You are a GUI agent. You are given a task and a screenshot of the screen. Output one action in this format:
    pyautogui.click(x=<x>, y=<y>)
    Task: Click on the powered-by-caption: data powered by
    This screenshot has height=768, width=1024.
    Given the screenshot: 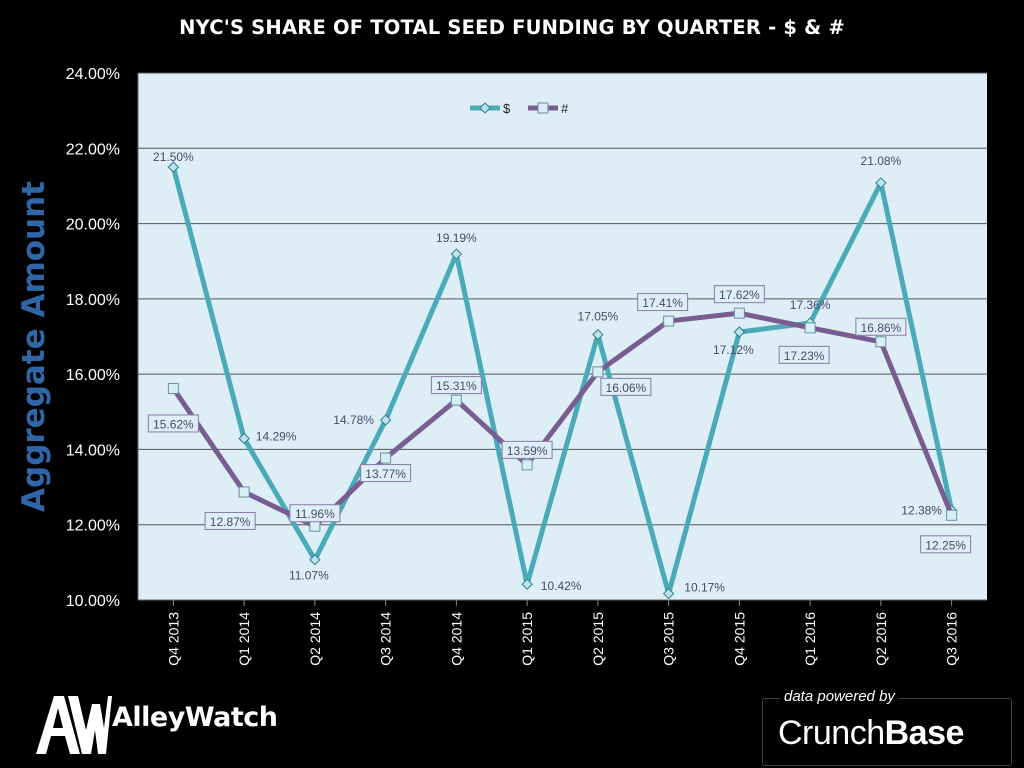 What is the action you would take?
    pyautogui.click(x=839, y=696)
    